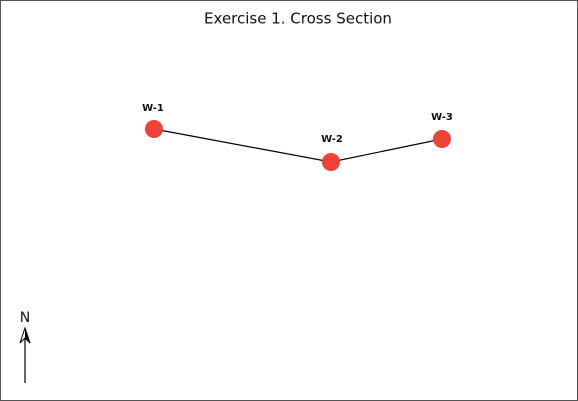 Image resolution: width=578 pixels, height=401 pixels. I want to click on north-label: N, so click(25, 318).